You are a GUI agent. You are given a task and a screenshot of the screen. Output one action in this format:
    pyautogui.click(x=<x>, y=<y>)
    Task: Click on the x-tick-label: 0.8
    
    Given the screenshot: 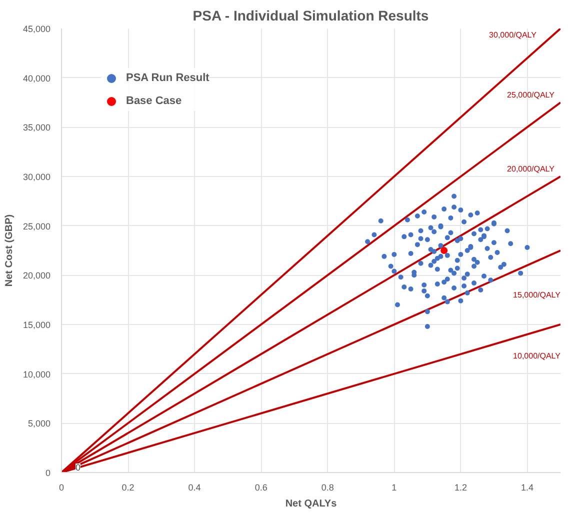 What is the action you would take?
    pyautogui.click(x=327, y=487)
    